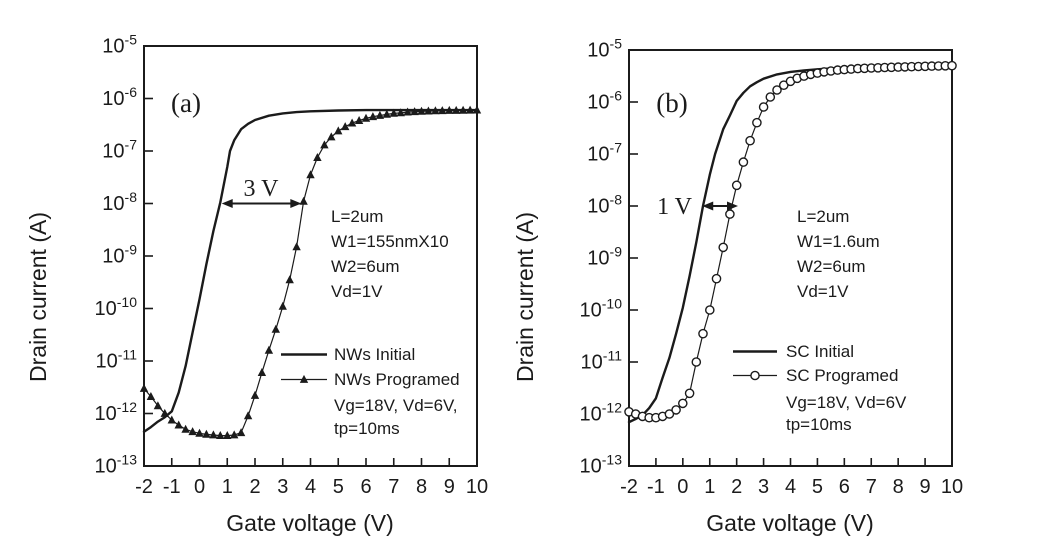 The height and width of the screenshot is (554, 1037). I want to click on x-tick-label: 7, so click(393, 487).